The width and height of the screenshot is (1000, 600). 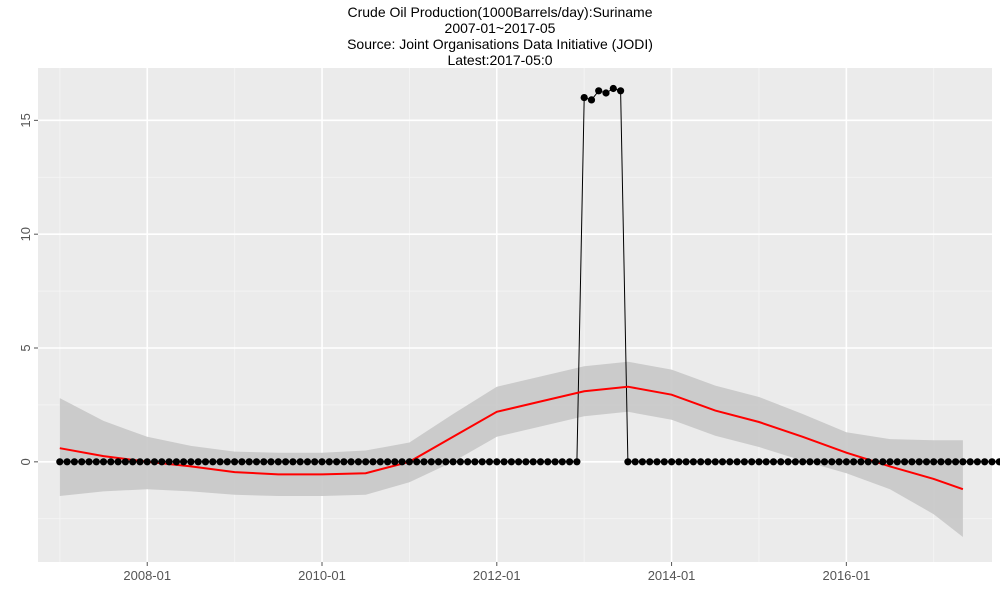 What do you see at coordinates (672, 575) in the screenshot?
I see `x-tick-label: 2014-01` at bounding box center [672, 575].